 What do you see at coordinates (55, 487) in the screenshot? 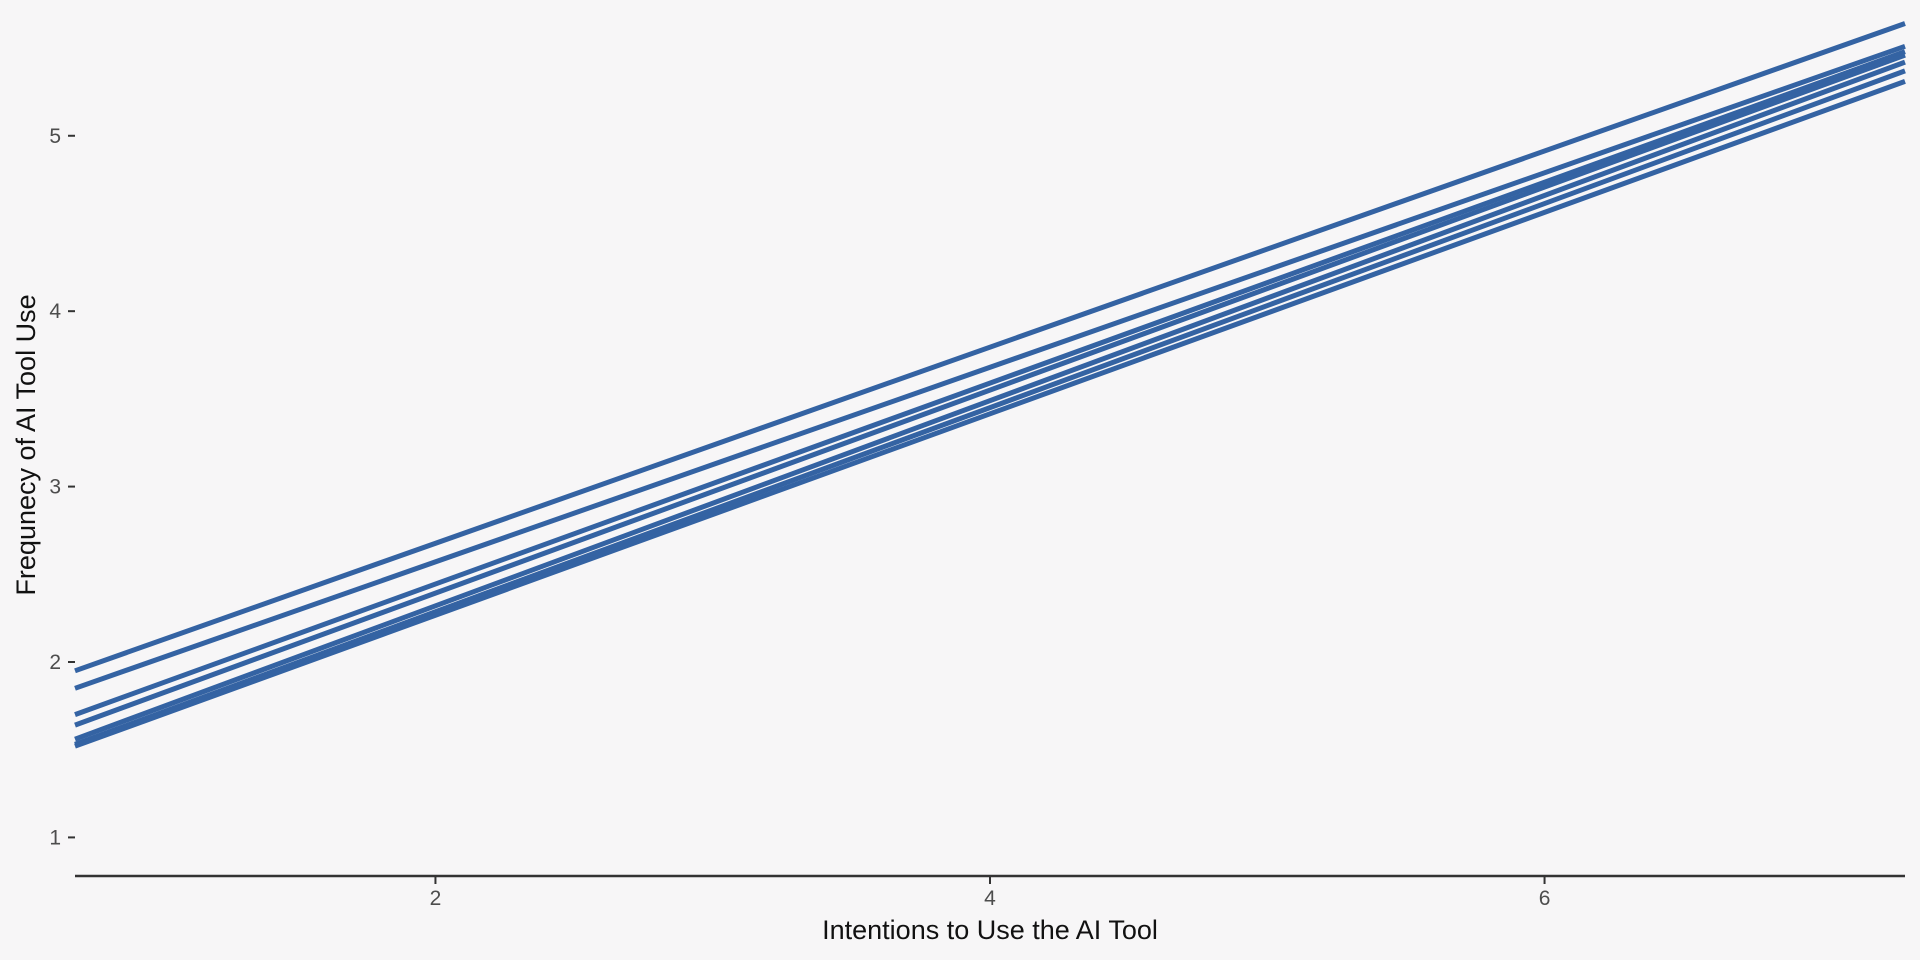
I see `y-tick-label: 3` at bounding box center [55, 487].